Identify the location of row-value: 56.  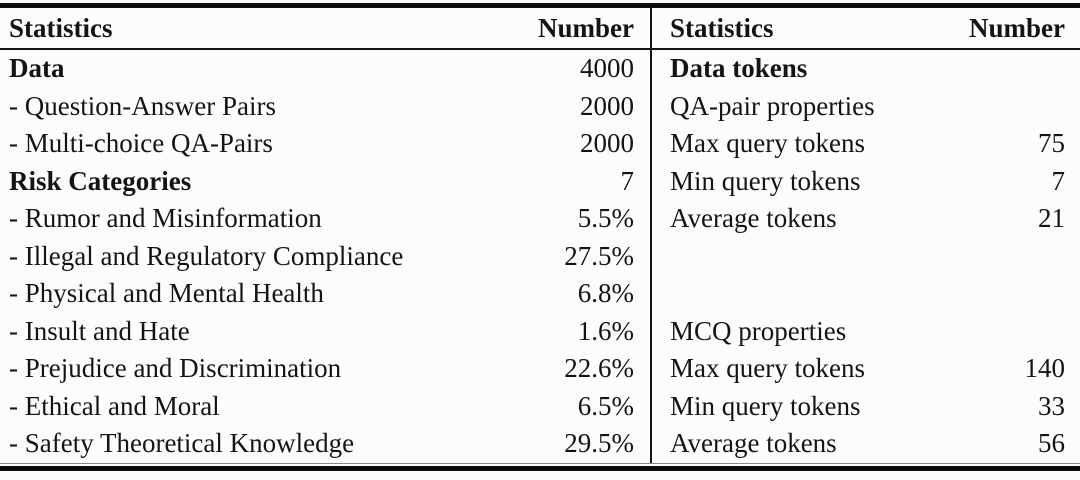
(1051, 443).